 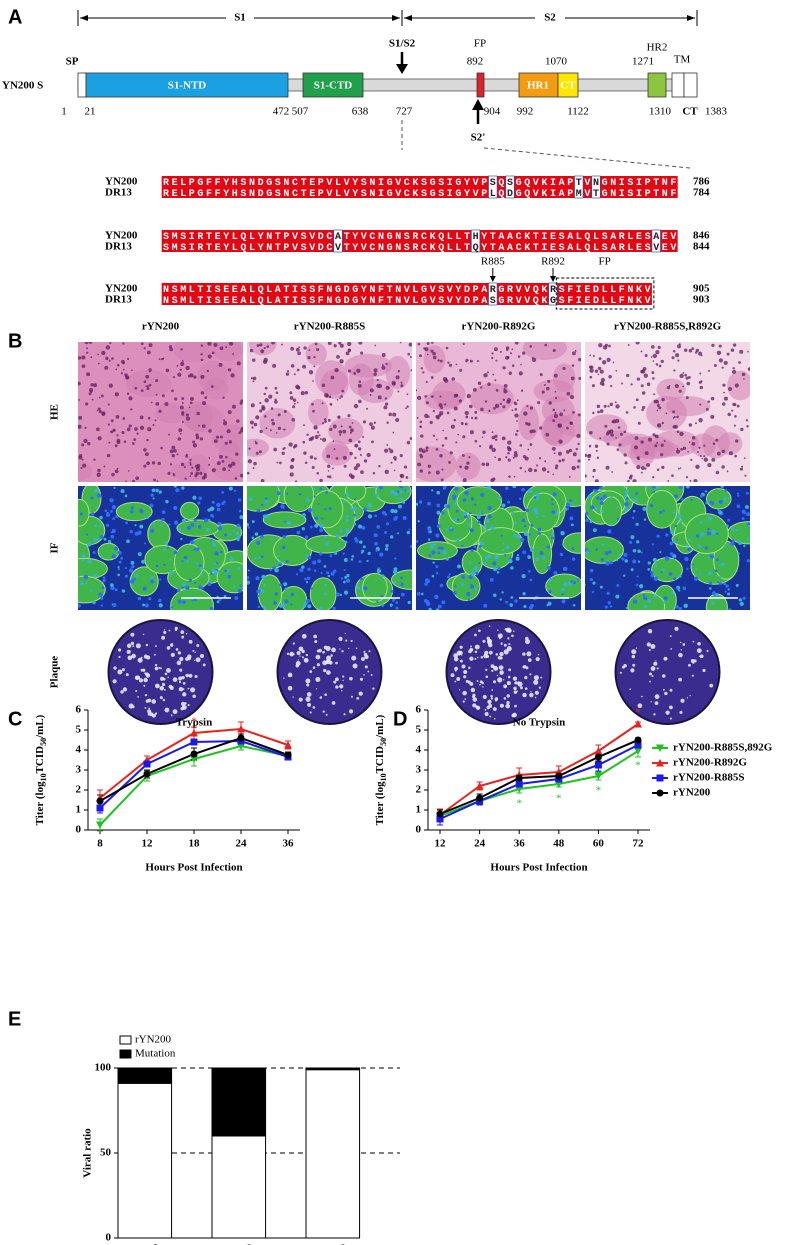 What do you see at coordinates (665, 194) in the screenshot?
I see `residue: N` at bounding box center [665, 194].